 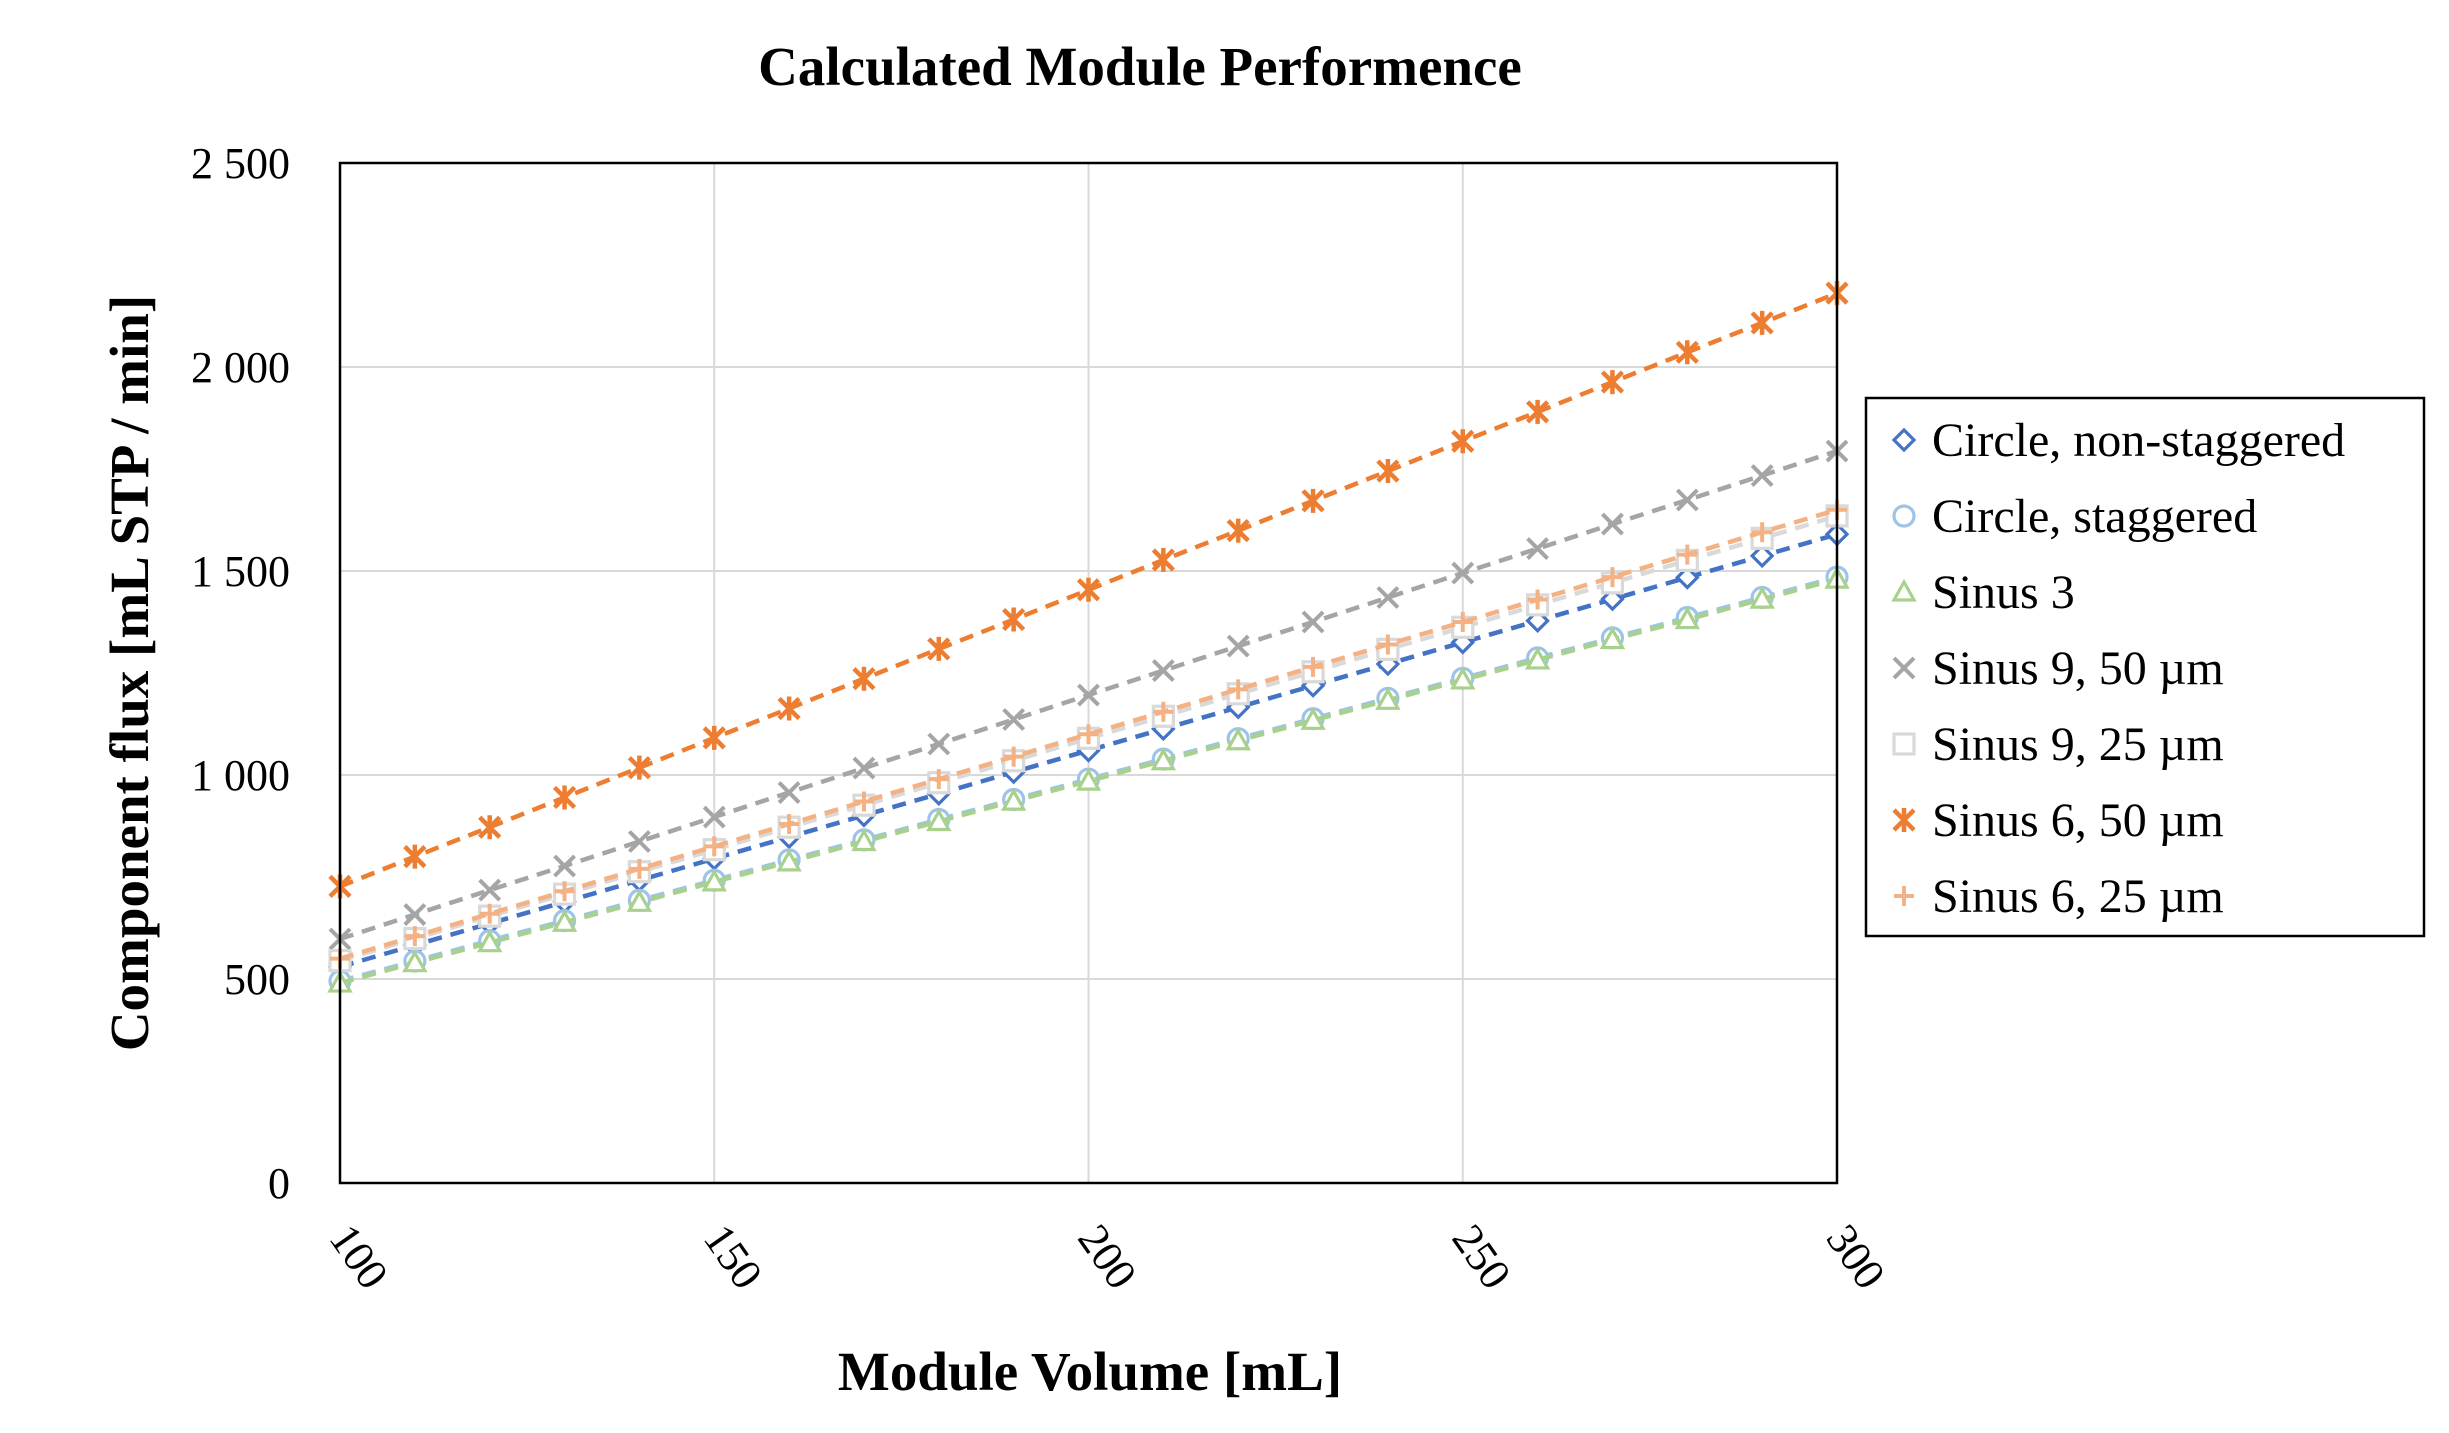 I want to click on y-tick-label: 2 000, so click(x=240, y=367).